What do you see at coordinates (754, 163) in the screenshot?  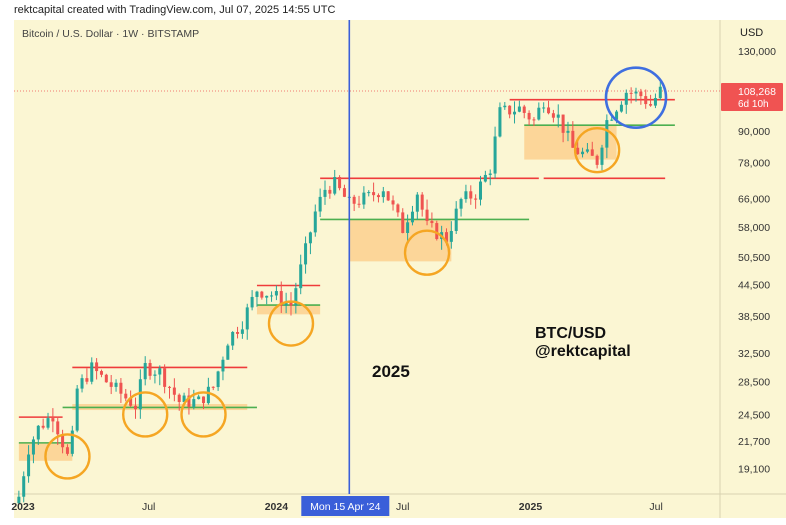 I see `y-tick-label: 78,000` at bounding box center [754, 163].